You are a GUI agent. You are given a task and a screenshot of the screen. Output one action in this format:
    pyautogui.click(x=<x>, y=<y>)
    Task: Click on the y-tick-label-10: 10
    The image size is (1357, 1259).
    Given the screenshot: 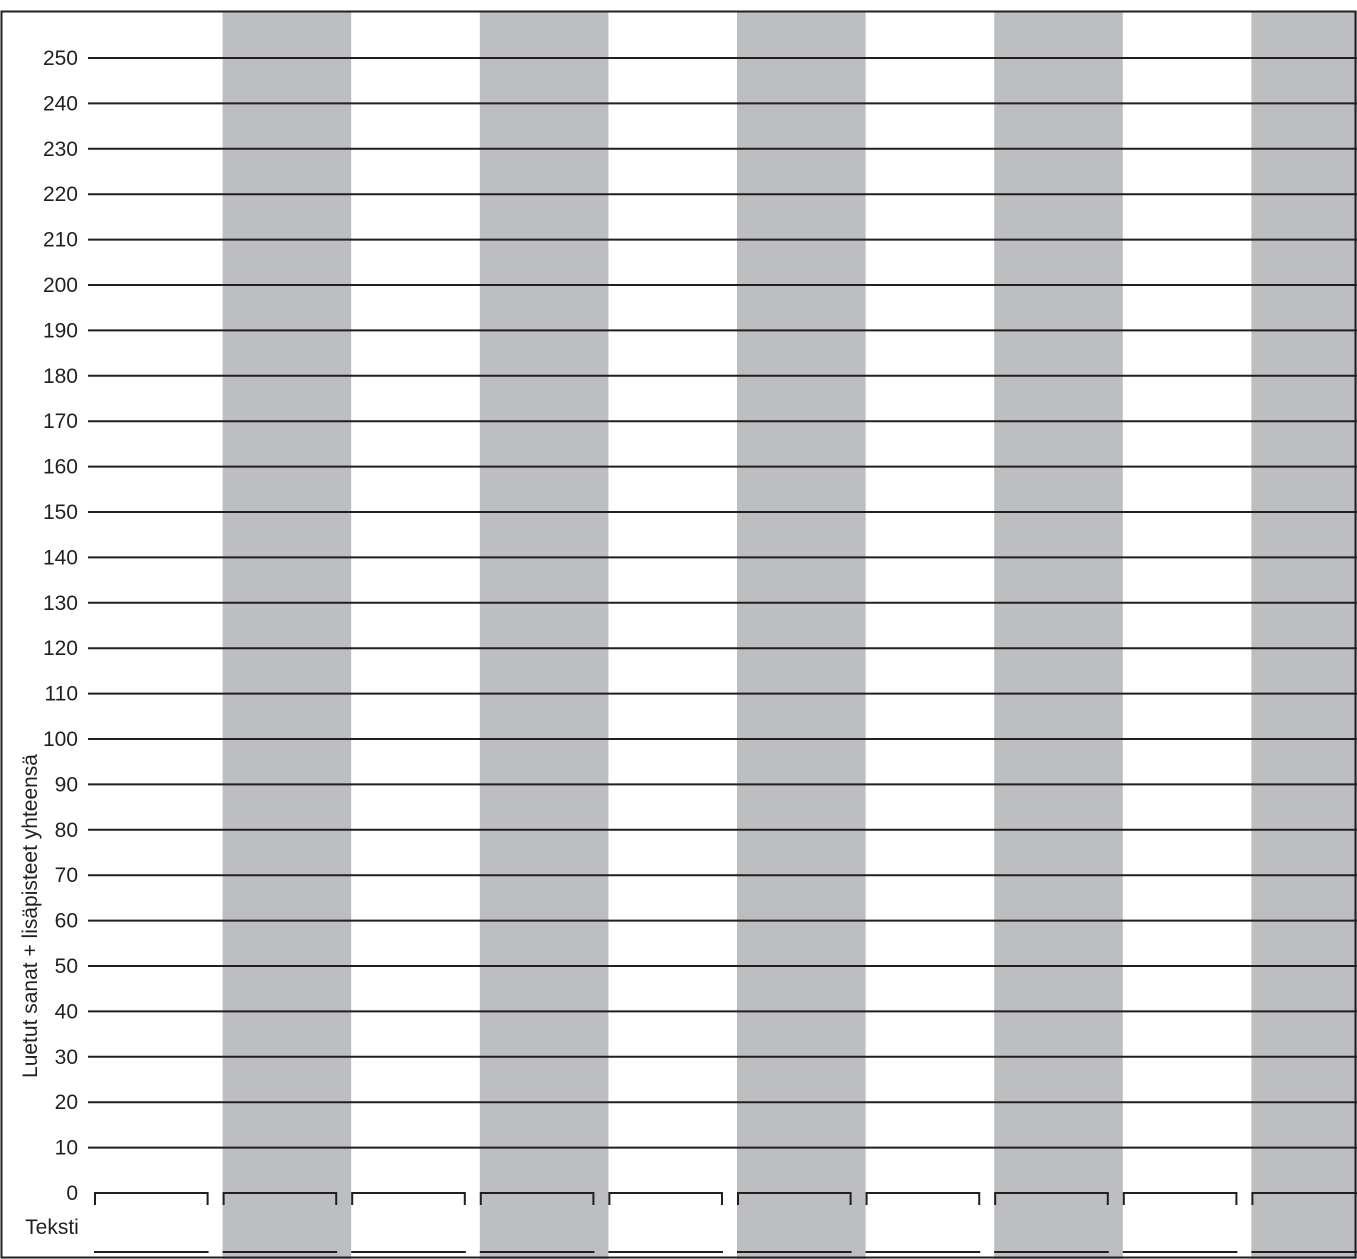 What is the action you would take?
    pyautogui.click(x=66, y=1148)
    